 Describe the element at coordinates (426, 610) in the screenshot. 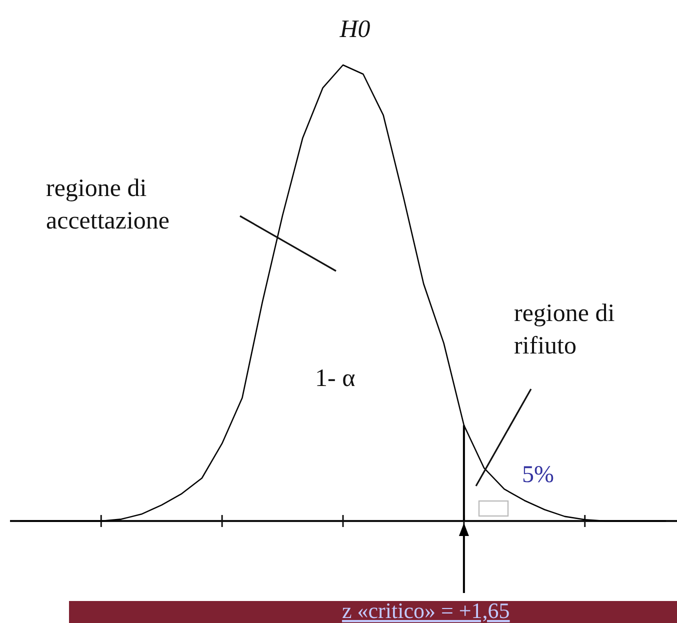

I see `text: z «critico» = +1,65` at that location.